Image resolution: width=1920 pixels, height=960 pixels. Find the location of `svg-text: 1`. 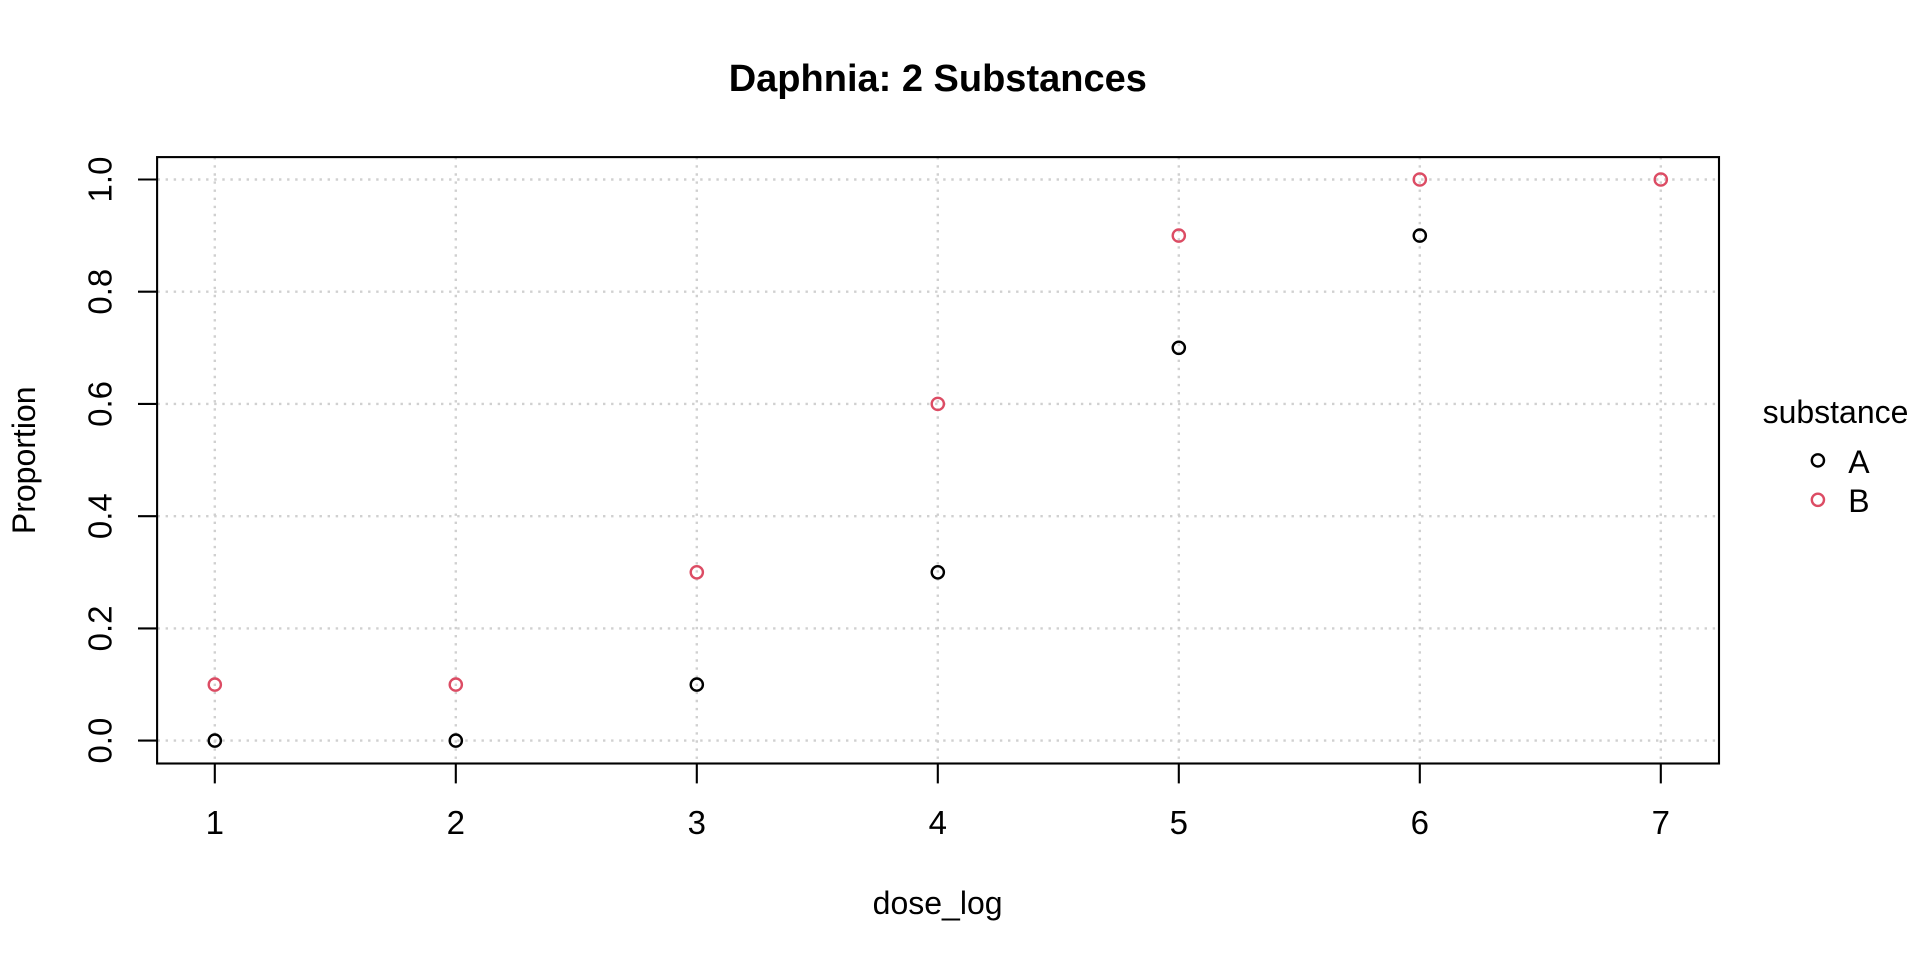

svg-text: 1 is located at coordinates (215, 822).